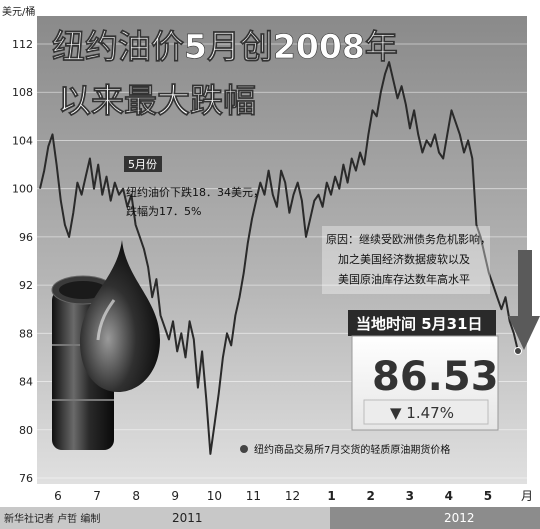 This screenshot has height=529, width=540. What do you see at coordinates (120, 316) in the screenshot?
I see `oil-drop-icon` at bounding box center [120, 316].